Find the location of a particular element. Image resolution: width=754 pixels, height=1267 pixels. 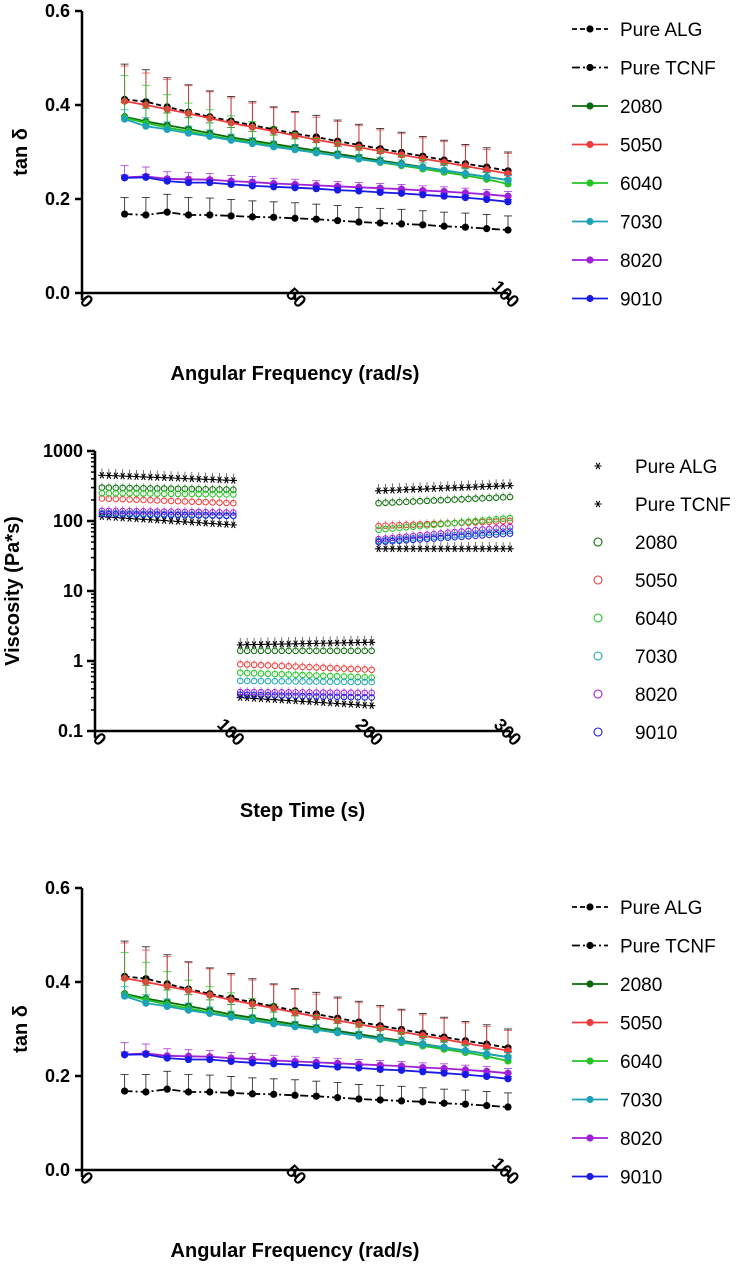

legend-item-pure-alg: Pure ALG is located at coordinates (637, 30).